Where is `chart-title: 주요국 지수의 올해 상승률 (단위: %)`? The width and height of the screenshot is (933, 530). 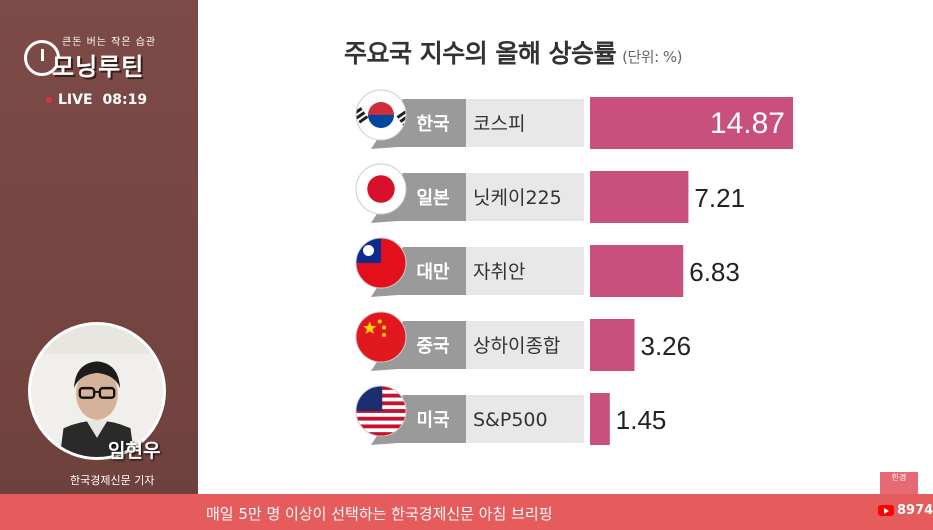
chart-title: 주요국 지수의 올해 상승률 (단위: %) is located at coordinates (513, 53).